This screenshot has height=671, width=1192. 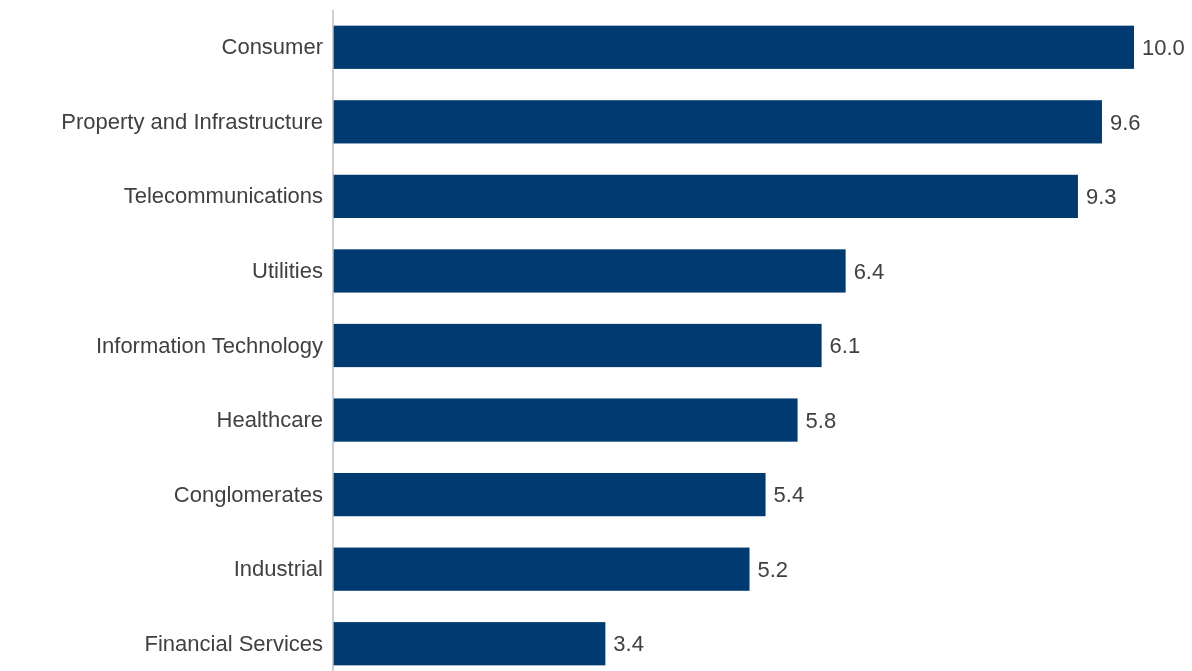 What do you see at coordinates (845, 346) in the screenshot?
I see `data-label: 6.1` at bounding box center [845, 346].